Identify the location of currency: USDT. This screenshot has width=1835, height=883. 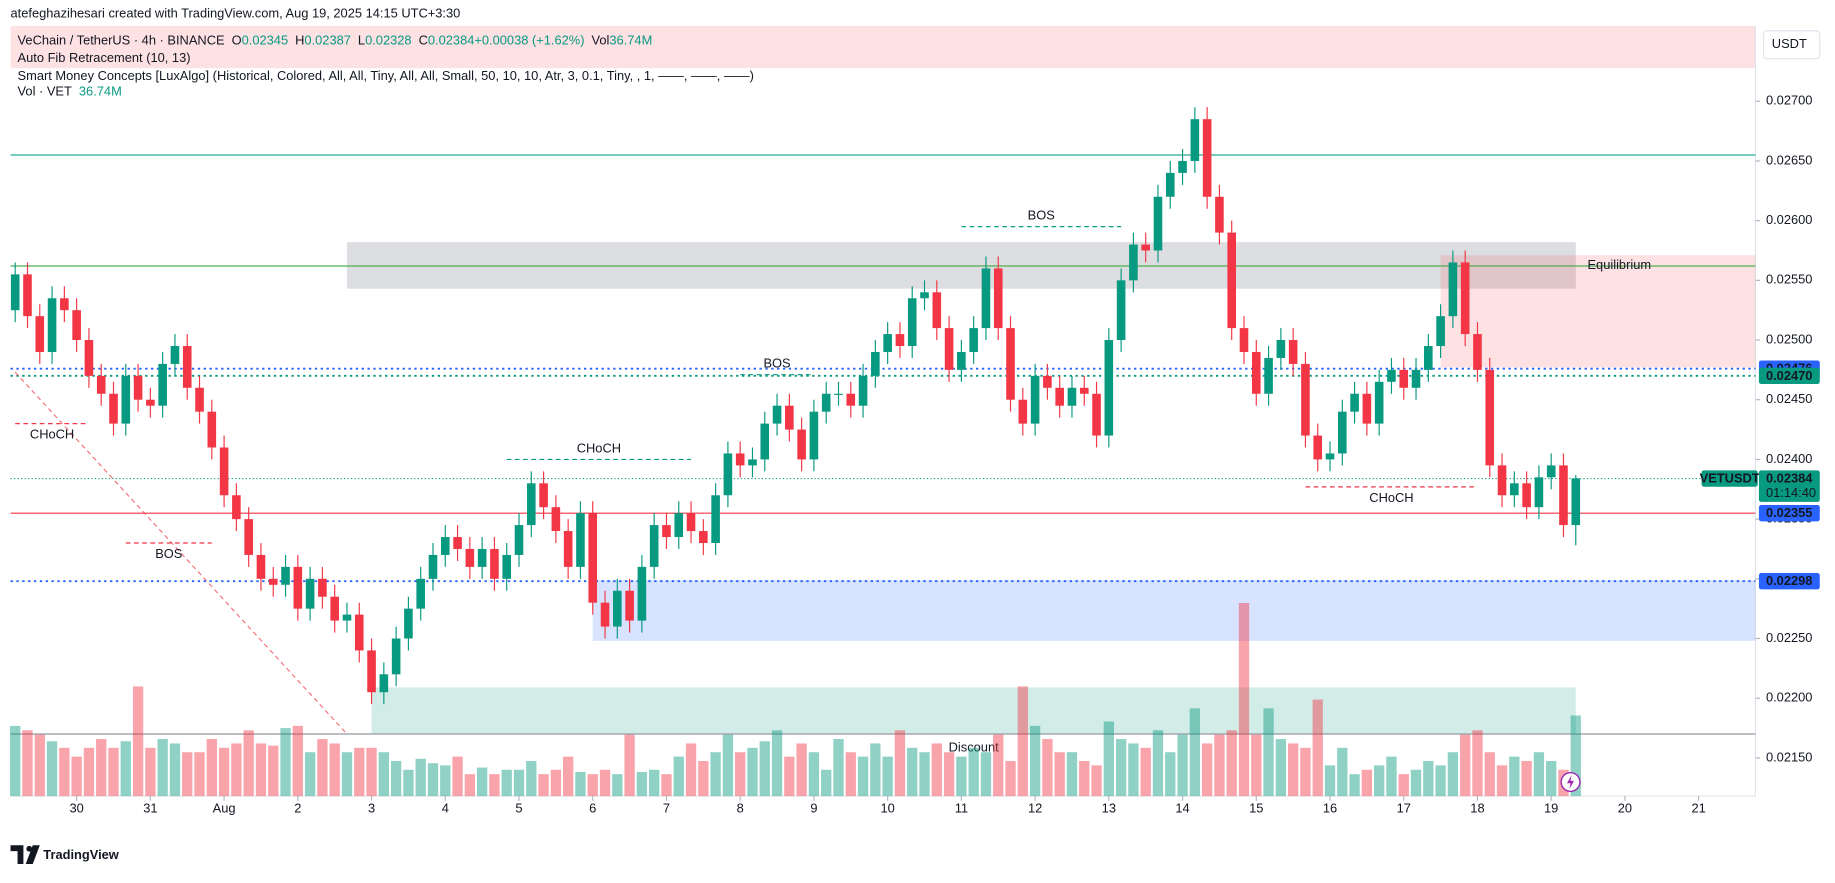
(1789, 43).